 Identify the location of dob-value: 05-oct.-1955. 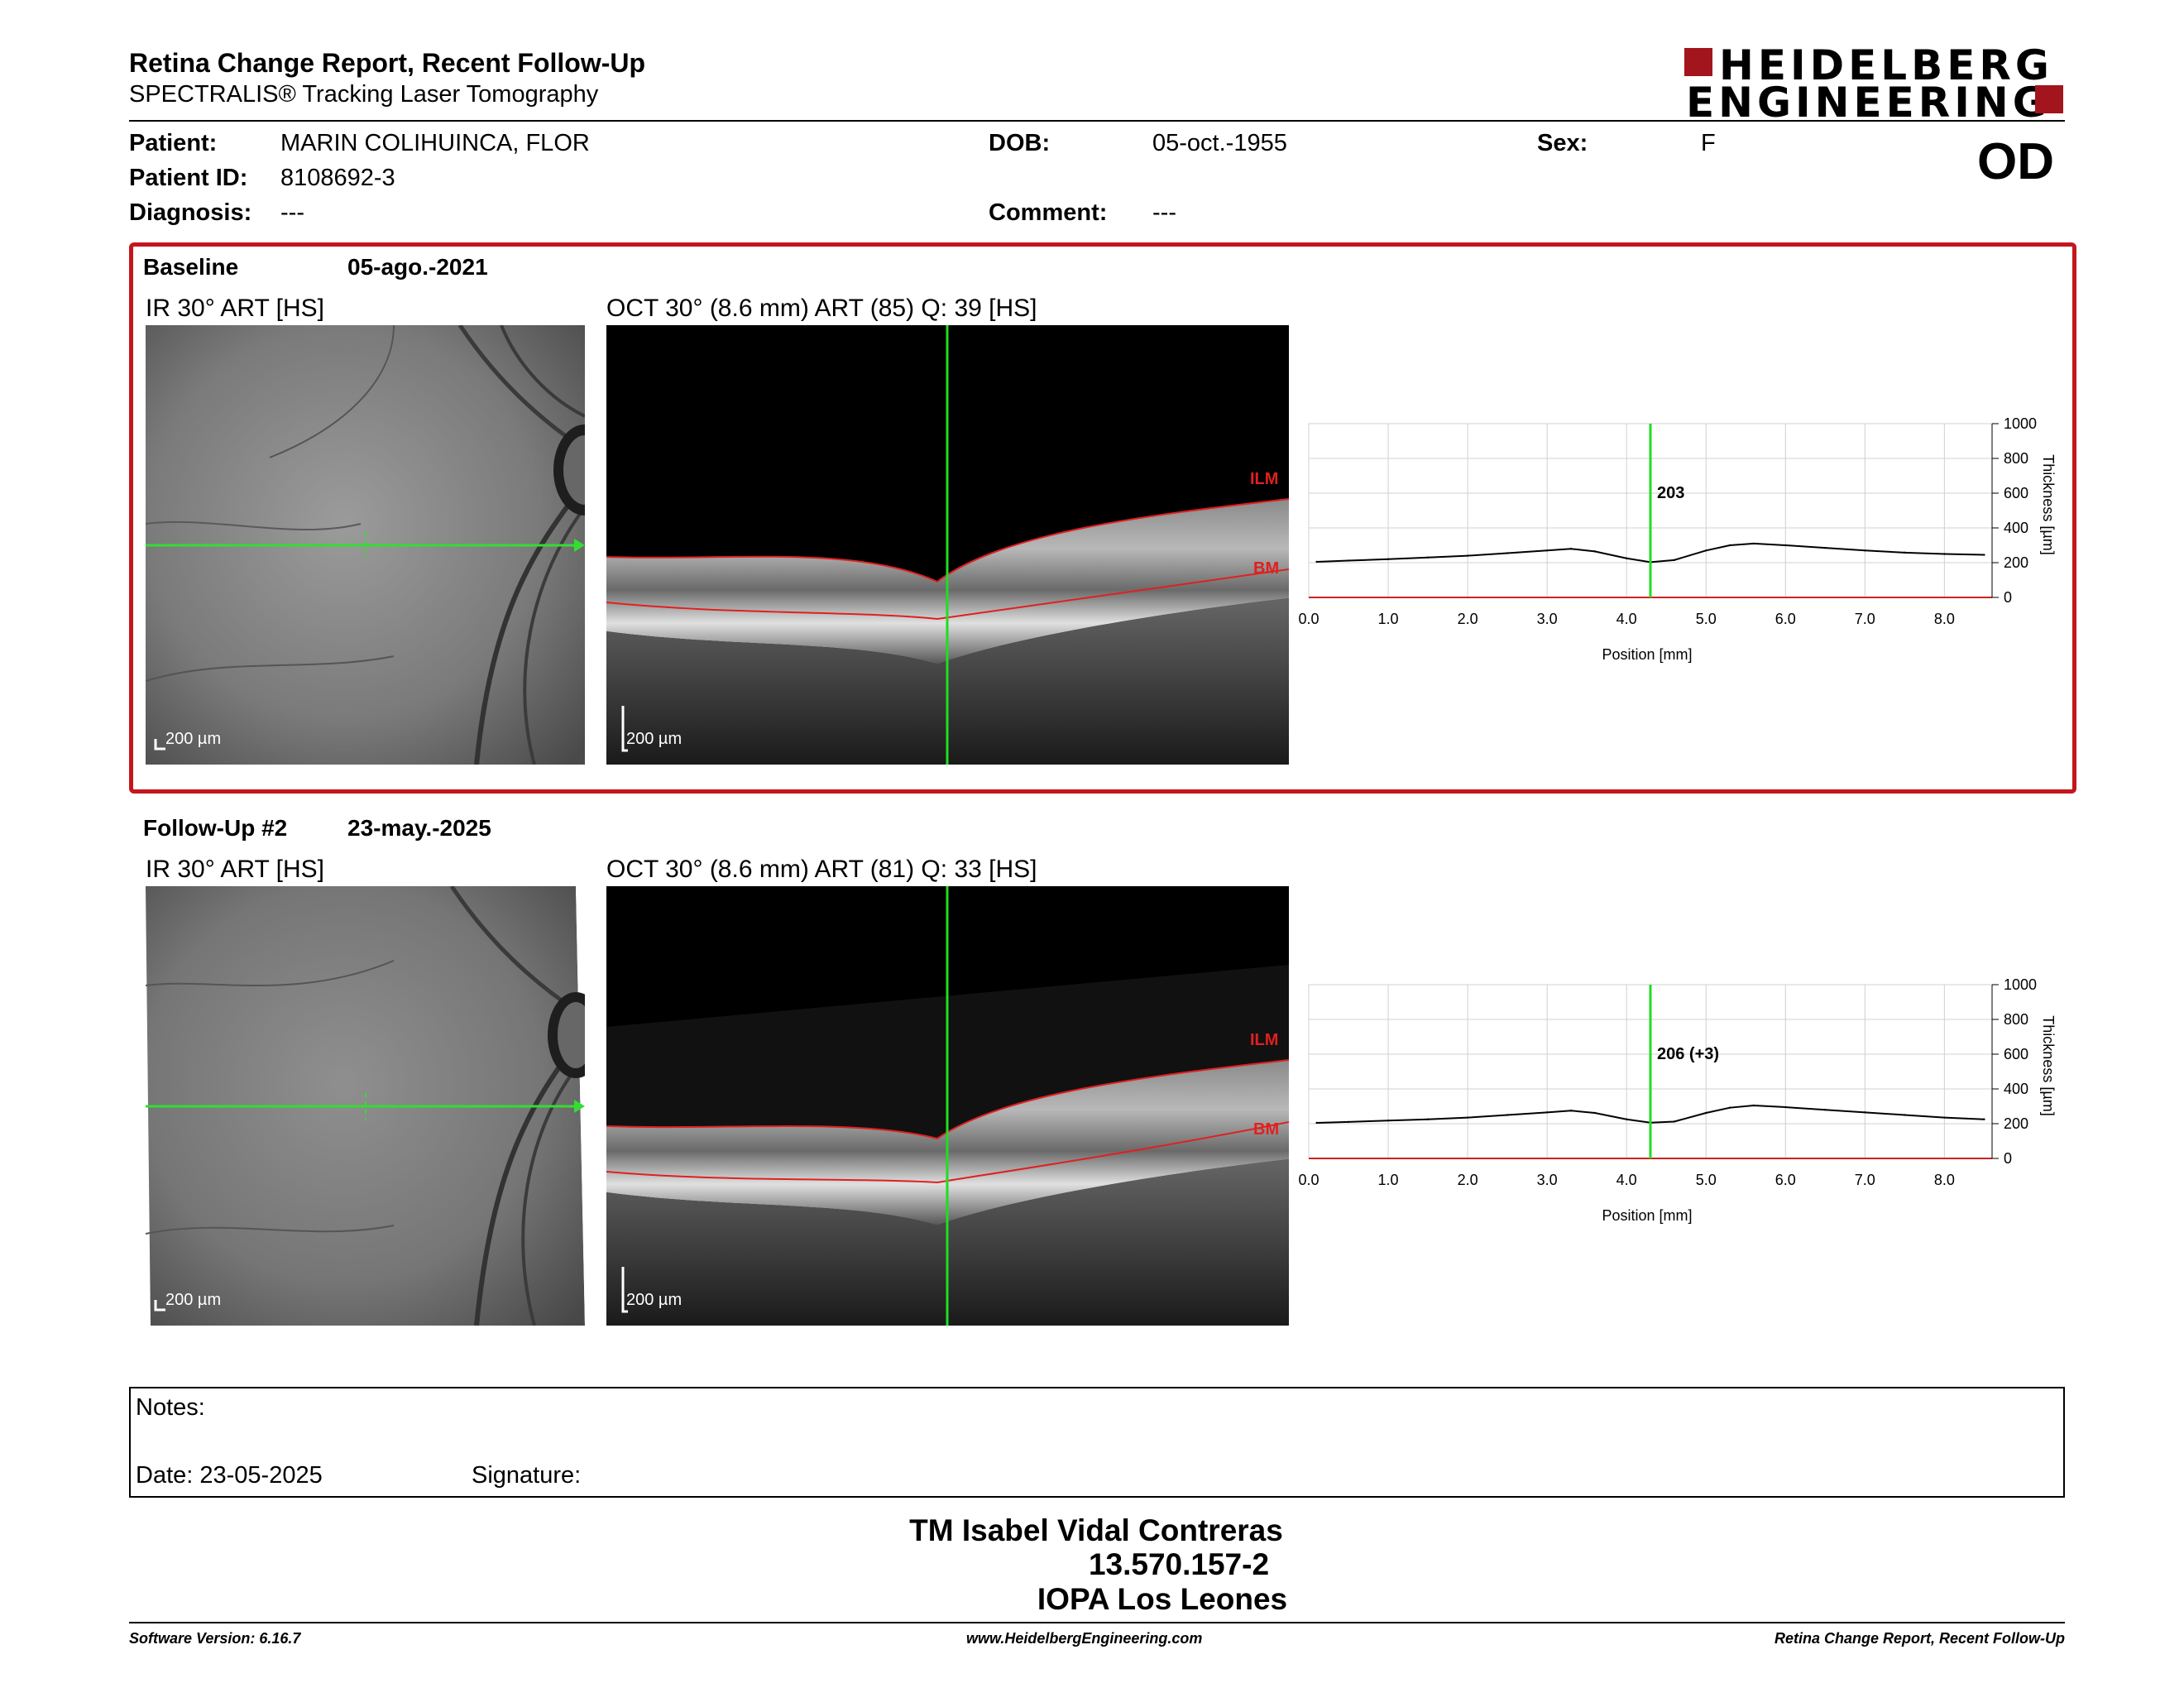
(1219, 143).